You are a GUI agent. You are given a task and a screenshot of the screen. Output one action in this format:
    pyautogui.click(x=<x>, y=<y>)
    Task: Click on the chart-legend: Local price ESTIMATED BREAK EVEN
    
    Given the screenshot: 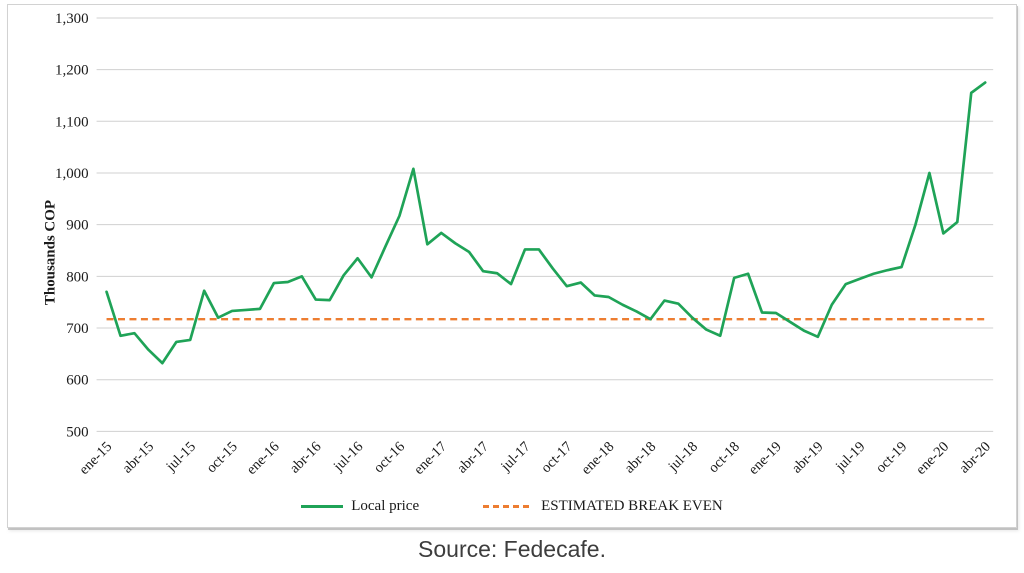 What is the action you would take?
    pyautogui.click(x=512, y=506)
    